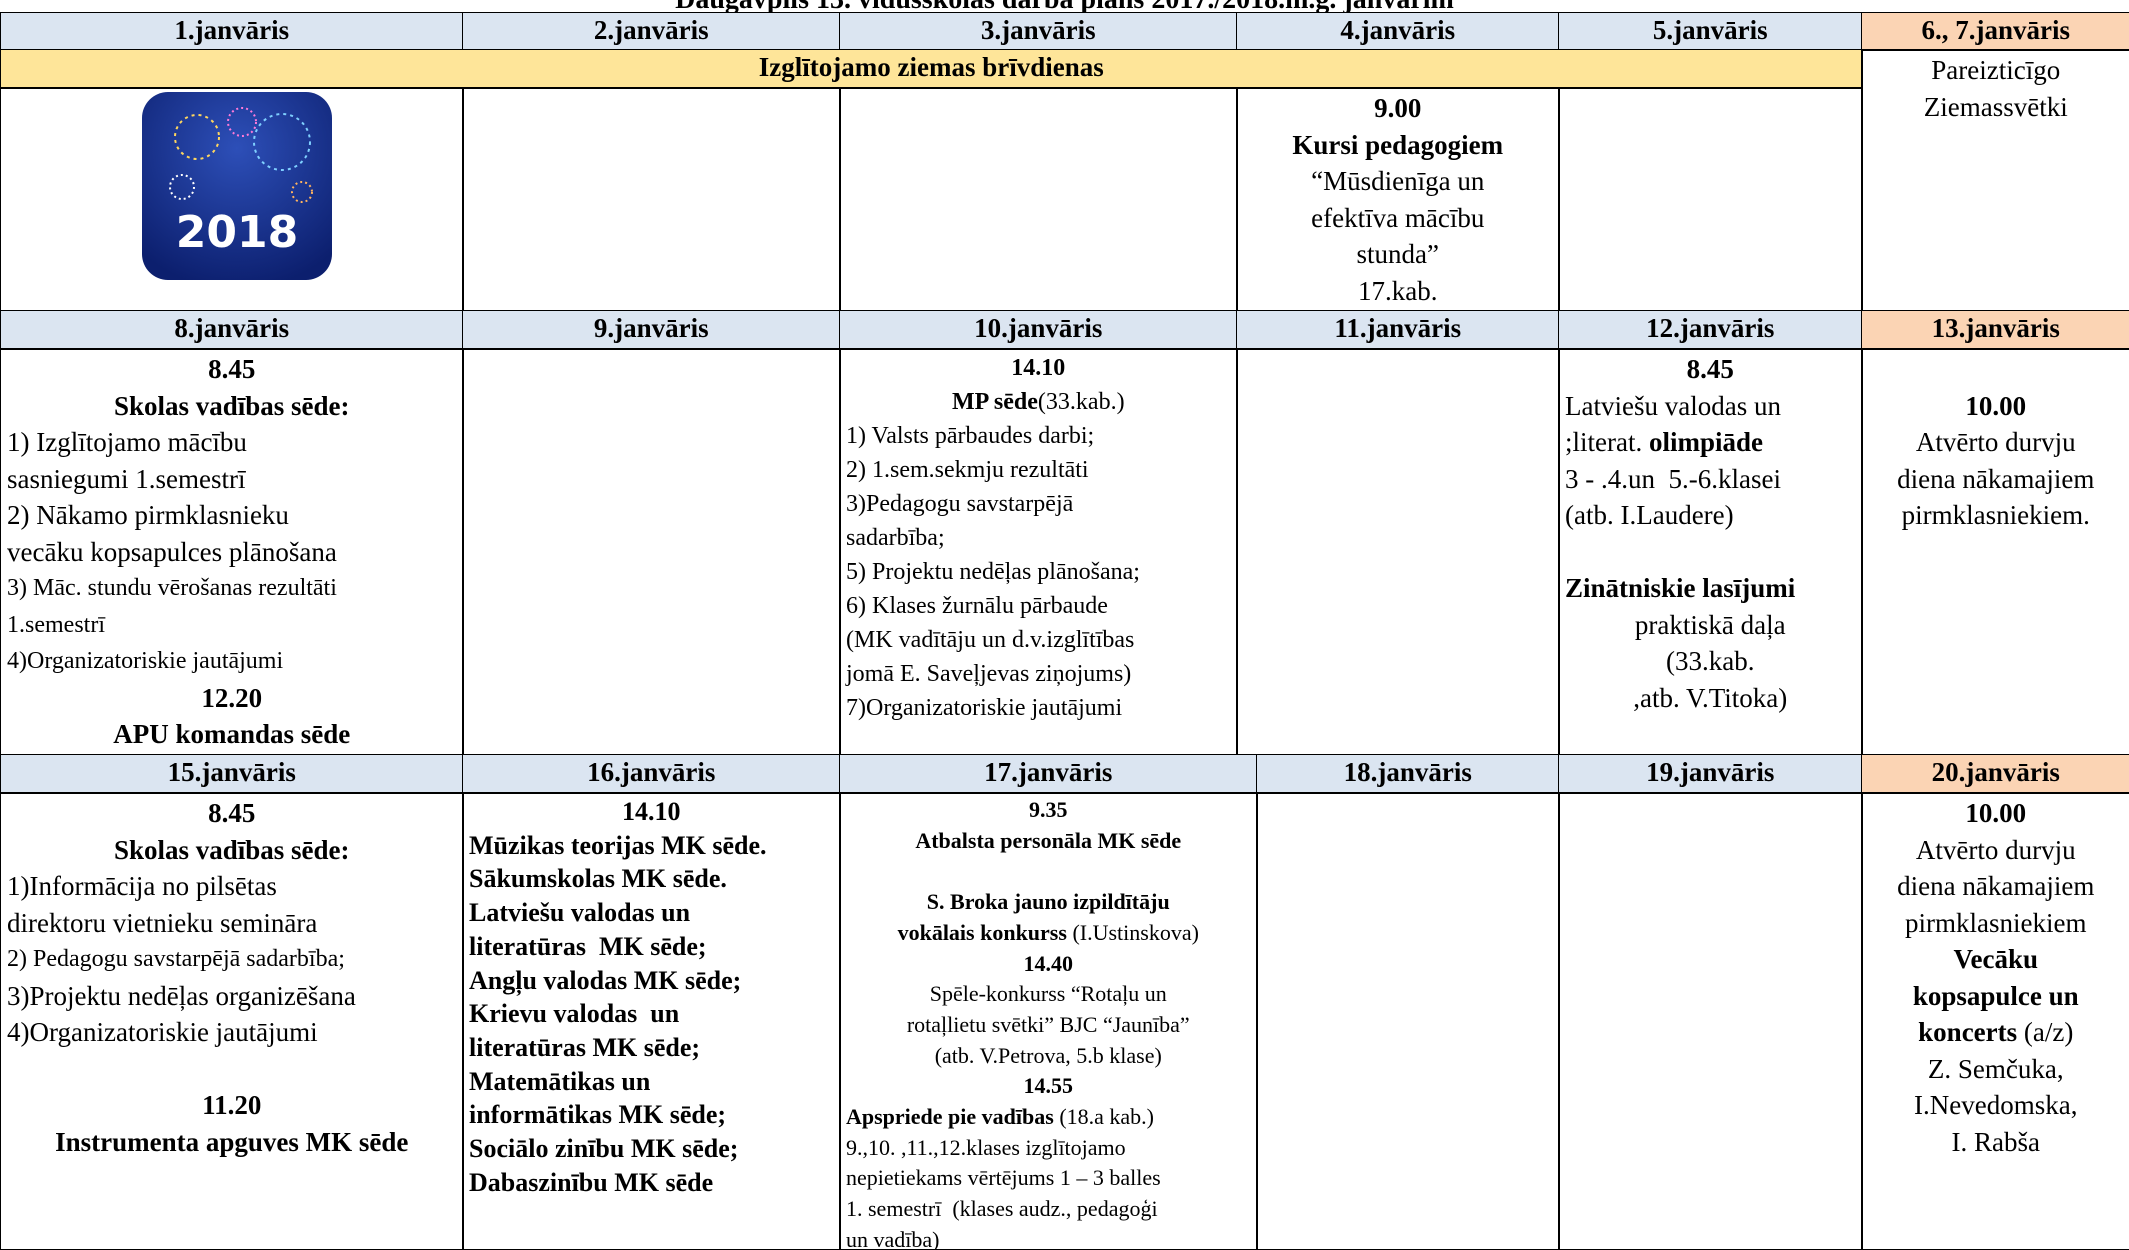 This screenshot has height=1250, width=2129. What do you see at coordinates (950, 1117) in the screenshot?
I see `text-run: Apspriede pie vadības` at bounding box center [950, 1117].